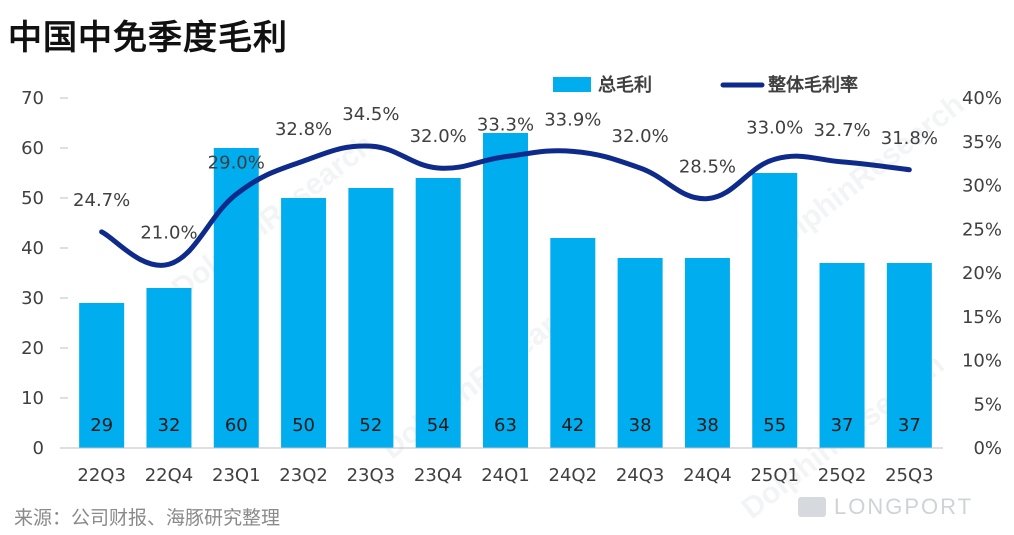  I want to click on x-tick-label: 22Q4, so click(169, 475).